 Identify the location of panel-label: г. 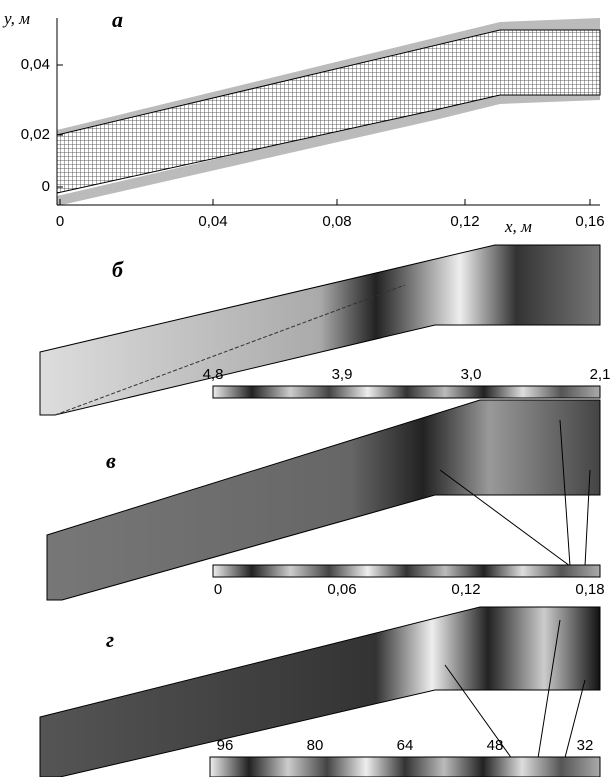
(110, 639).